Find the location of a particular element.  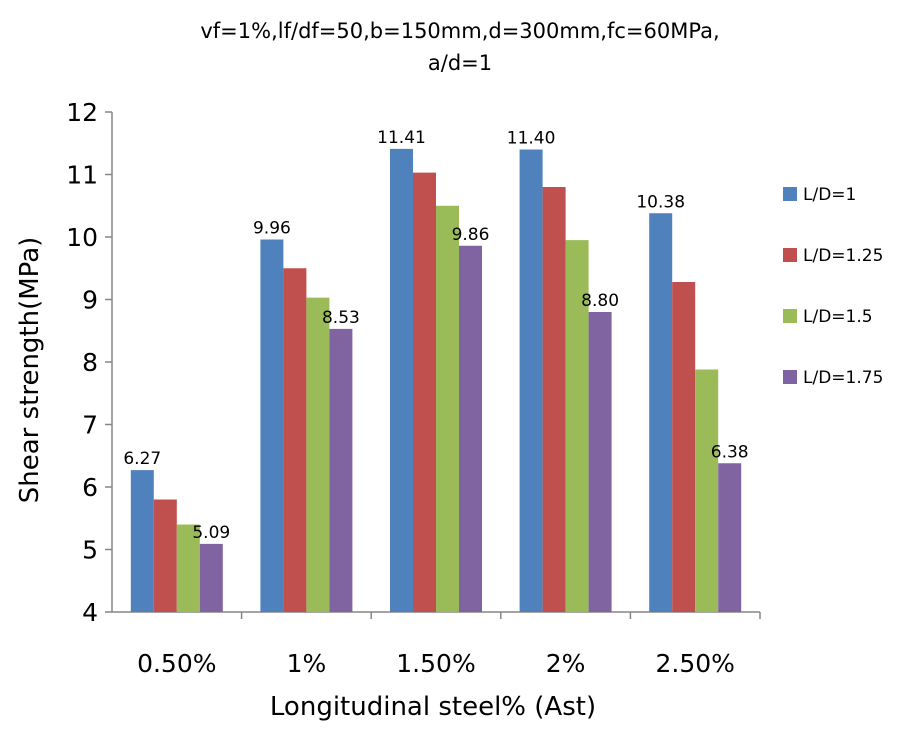

y-tick-label: 7 is located at coordinates (90, 425).